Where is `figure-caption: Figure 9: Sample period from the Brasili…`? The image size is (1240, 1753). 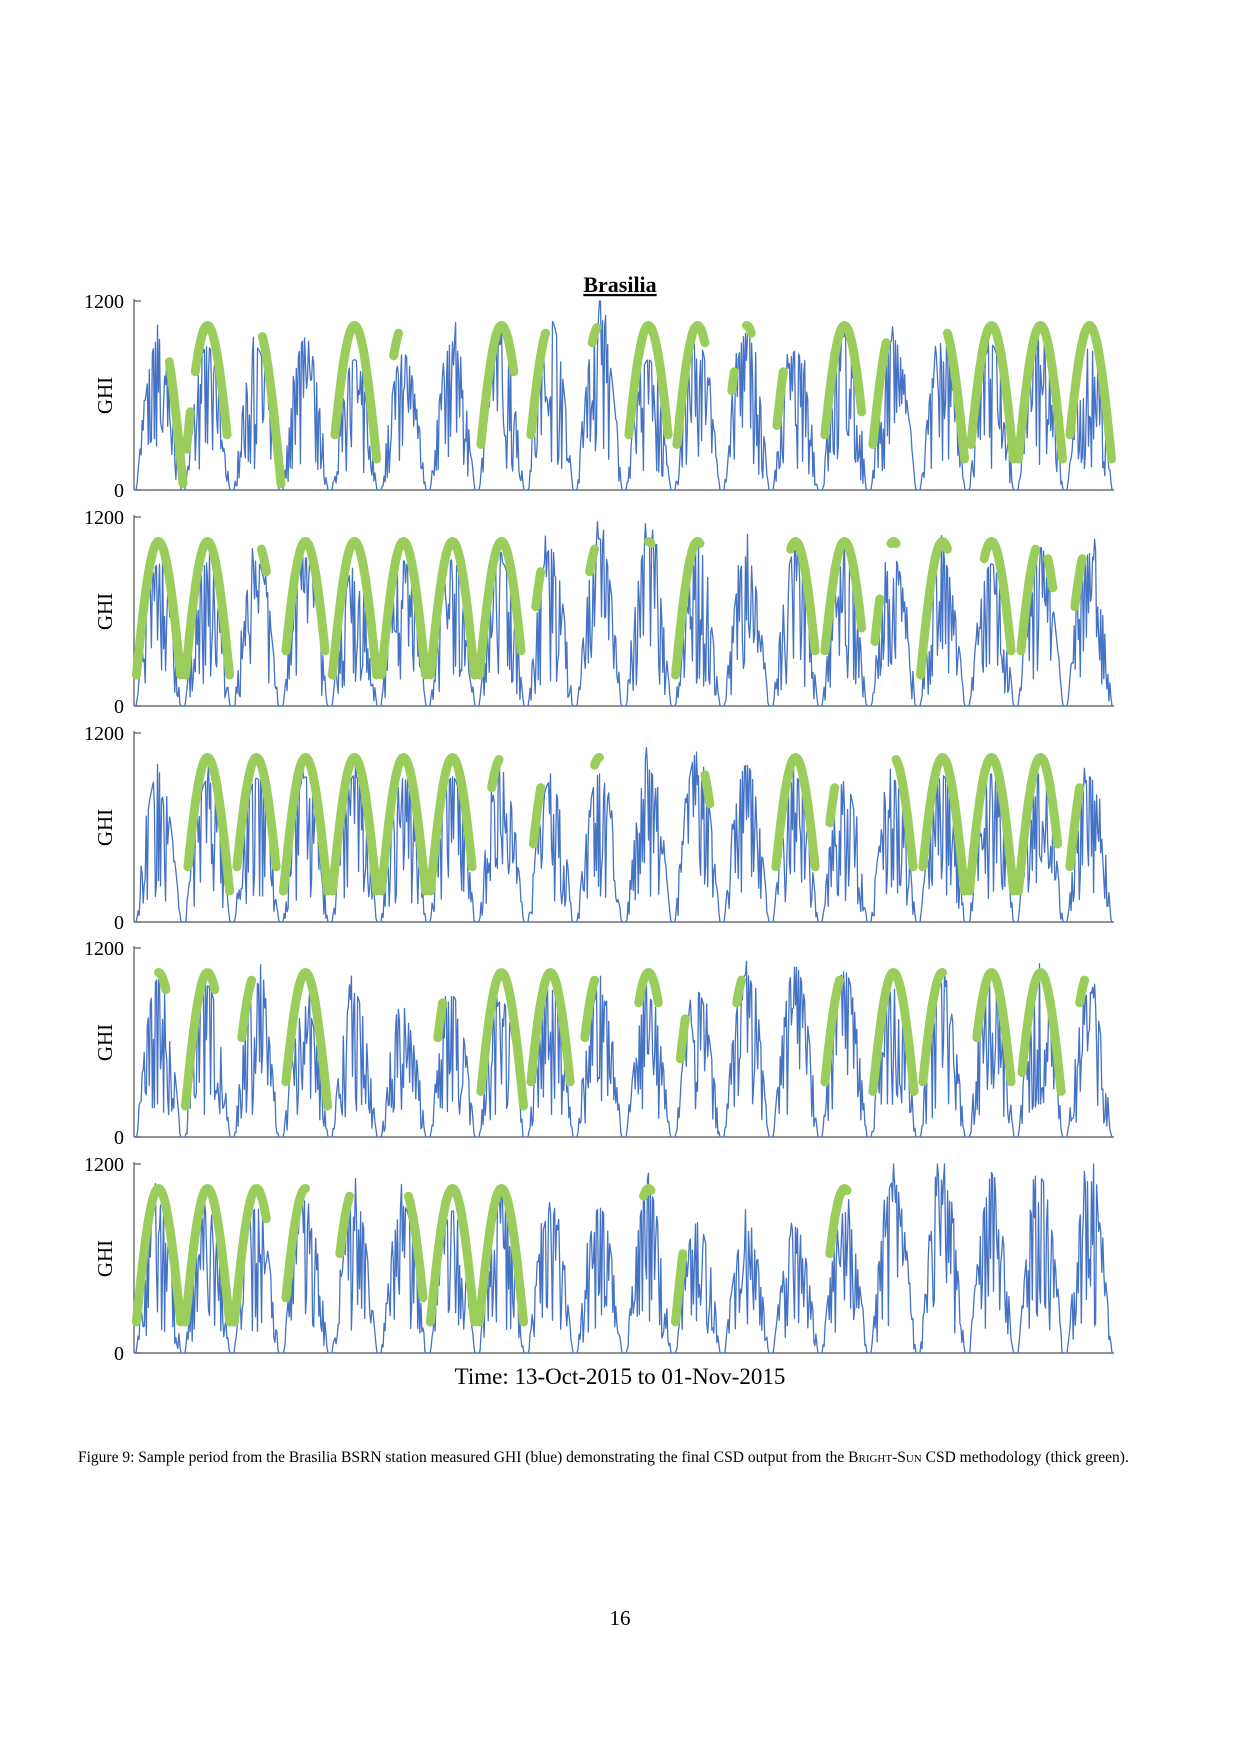
figure-caption: Figure 9: Sample period from the Brasili… is located at coordinates (621, 1457).